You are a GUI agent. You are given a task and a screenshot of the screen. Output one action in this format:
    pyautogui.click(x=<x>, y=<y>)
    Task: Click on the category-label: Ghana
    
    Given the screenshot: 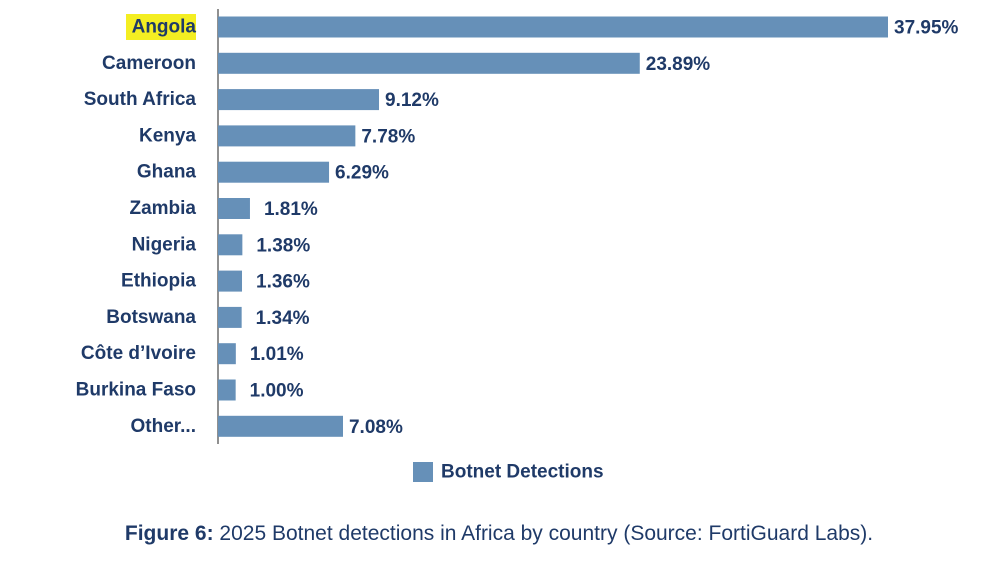 What is the action you would take?
    pyautogui.click(x=167, y=172)
    